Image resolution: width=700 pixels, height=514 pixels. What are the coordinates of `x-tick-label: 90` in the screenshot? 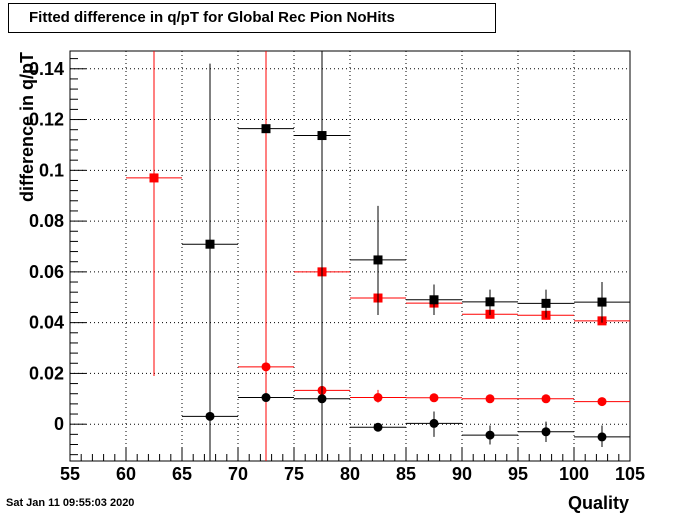 It's located at (462, 474).